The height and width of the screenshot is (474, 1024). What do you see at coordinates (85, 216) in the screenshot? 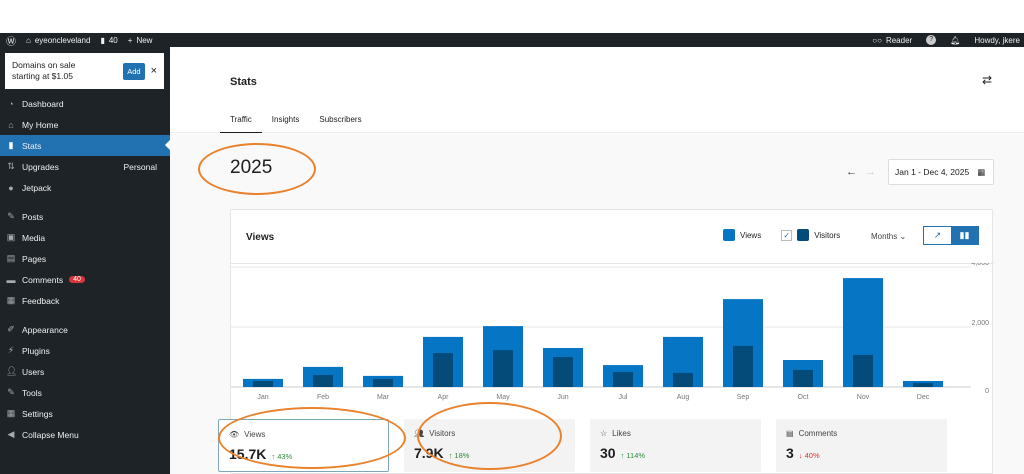
I see `sidebar-item-posts: ✎ Posts` at bounding box center [85, 216].